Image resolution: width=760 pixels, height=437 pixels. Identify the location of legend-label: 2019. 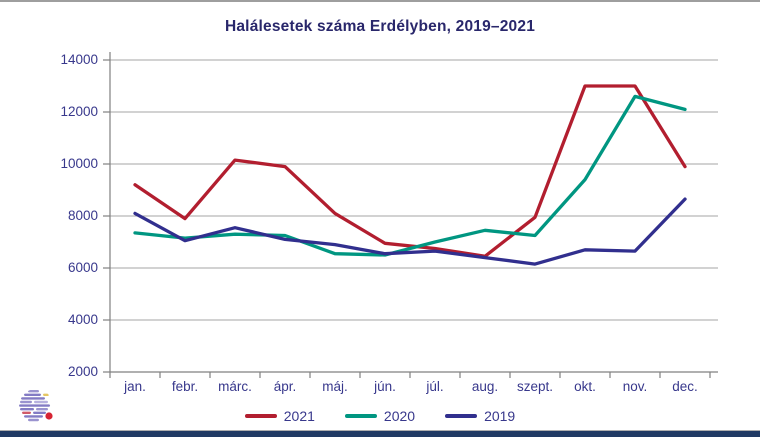
(500, 416).